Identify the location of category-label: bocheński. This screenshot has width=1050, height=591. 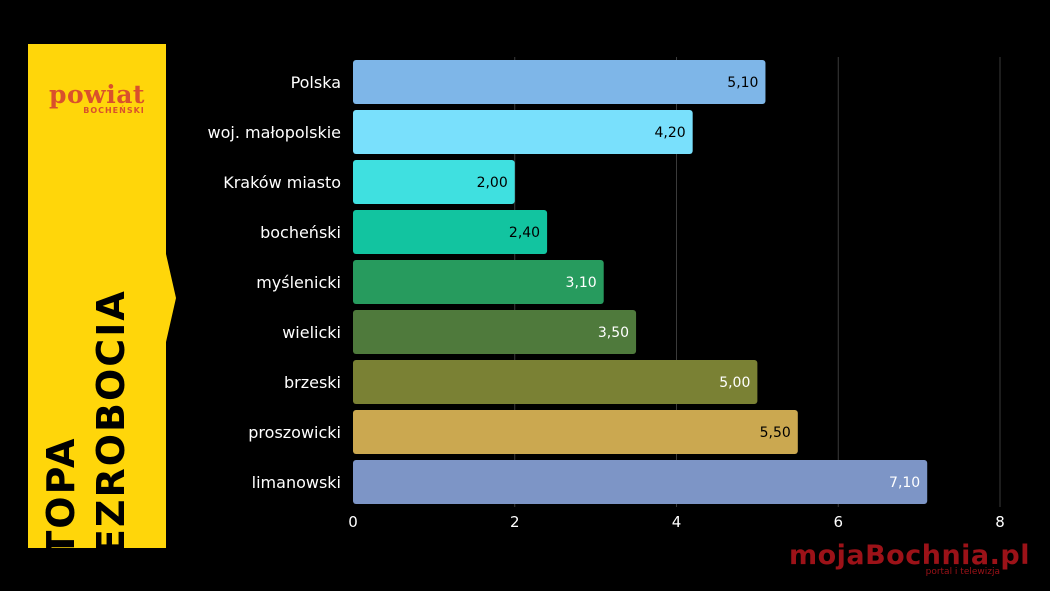
(300, 232).